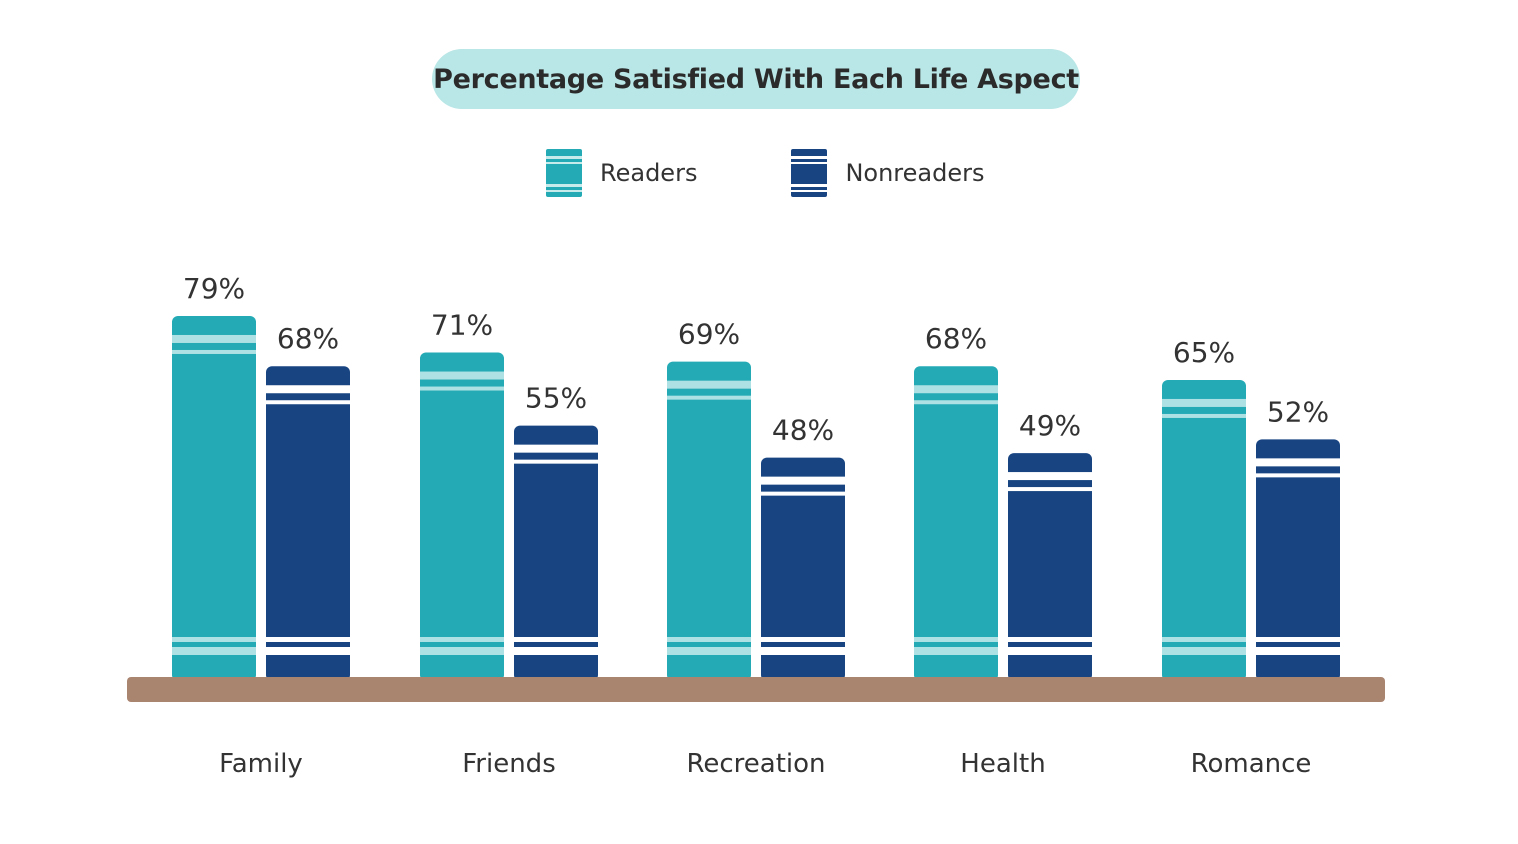 The image size is (1518, 844). Describe the element at coordinates (564, 173) in the screenshot. I see `legend-swatch-readers` at that location.